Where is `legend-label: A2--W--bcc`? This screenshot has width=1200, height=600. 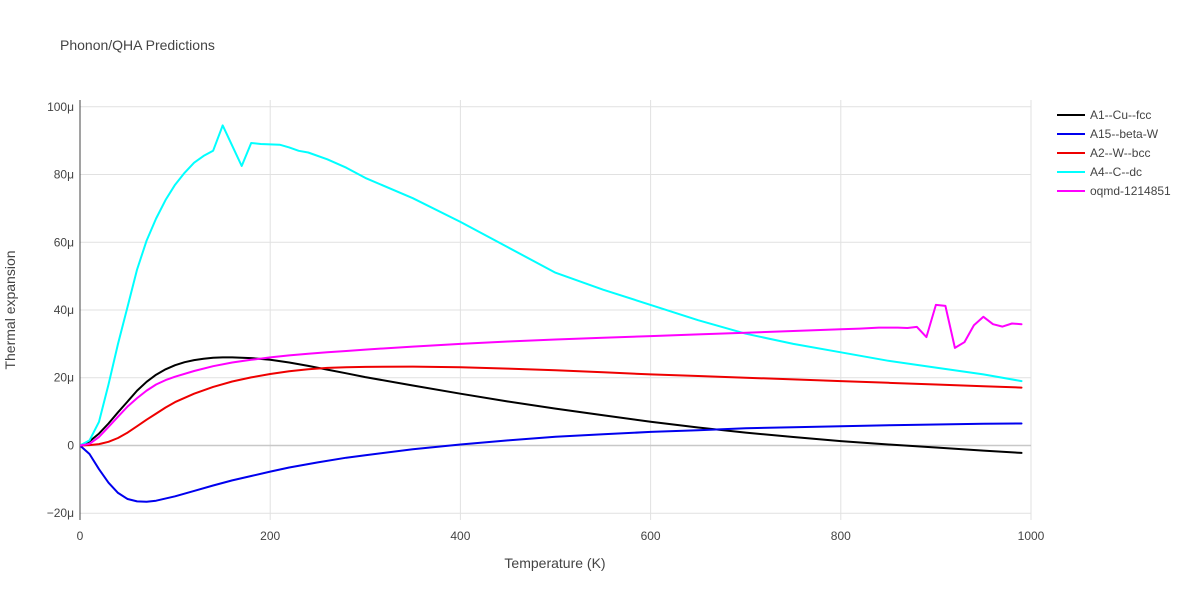
legend-label: A2--W--bcc is located at coordinates (1120, 153).